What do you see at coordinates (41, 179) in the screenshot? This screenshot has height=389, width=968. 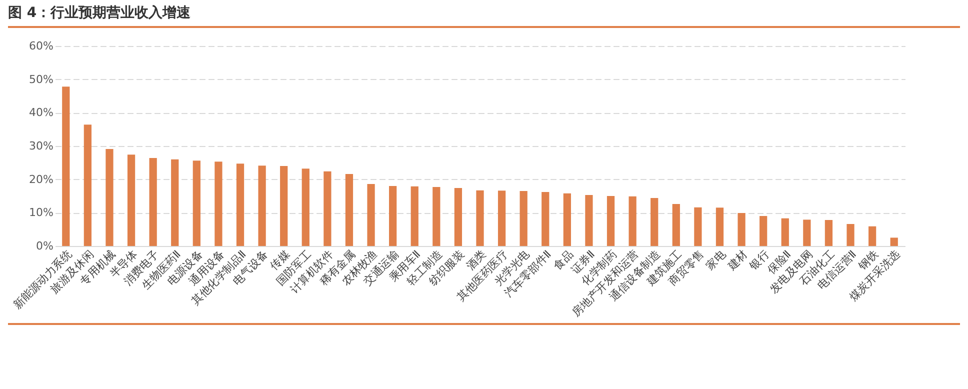 I see `y-tick-label: 20%` at bounding box center [41, 179].